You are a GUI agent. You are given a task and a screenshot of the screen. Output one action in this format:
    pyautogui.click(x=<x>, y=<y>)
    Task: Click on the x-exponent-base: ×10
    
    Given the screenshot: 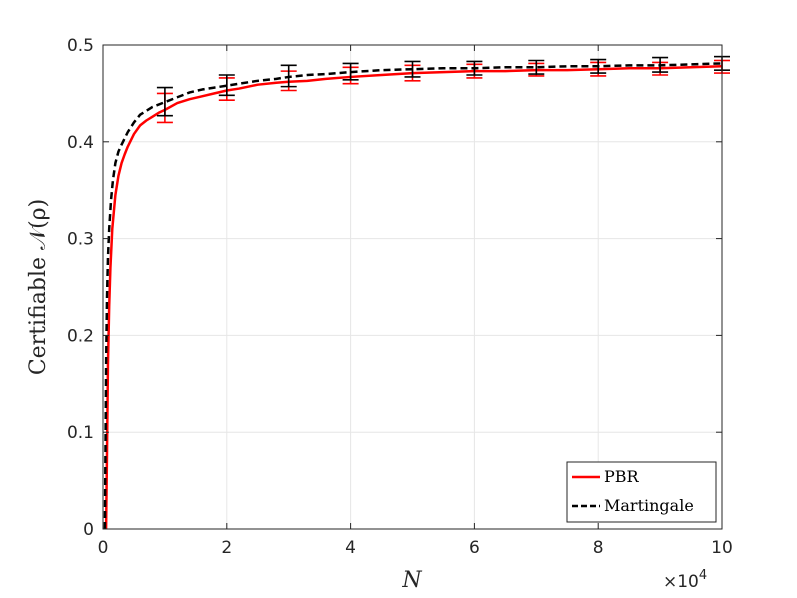 What is the action you would take?
    pyautogui.click(x=681, y=582)
    